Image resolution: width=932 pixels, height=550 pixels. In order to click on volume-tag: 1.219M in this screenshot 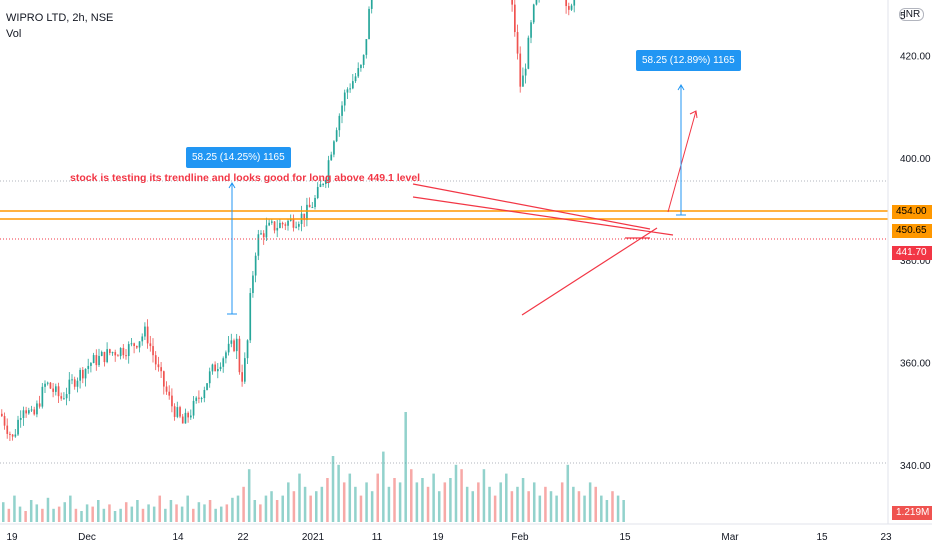, I will do `click(912, 513)`.